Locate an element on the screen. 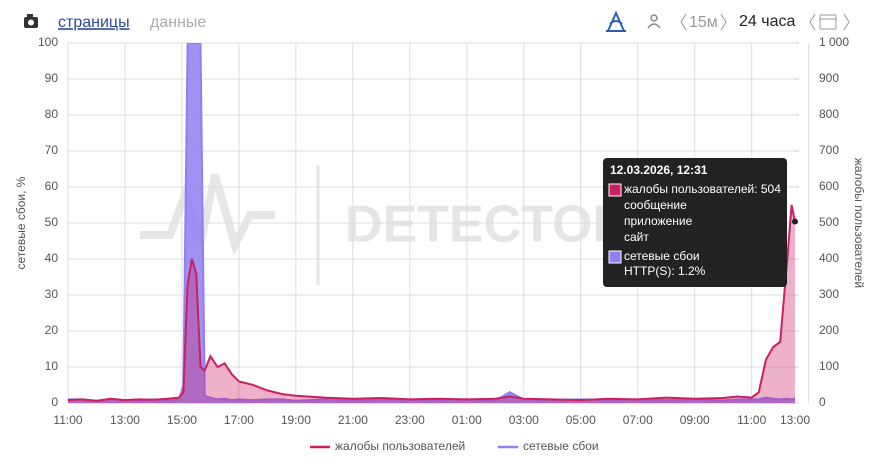 The width and height of the screenshot is (885, 464). x-tick-label: 21:00 is located at coordinates (353, 420).